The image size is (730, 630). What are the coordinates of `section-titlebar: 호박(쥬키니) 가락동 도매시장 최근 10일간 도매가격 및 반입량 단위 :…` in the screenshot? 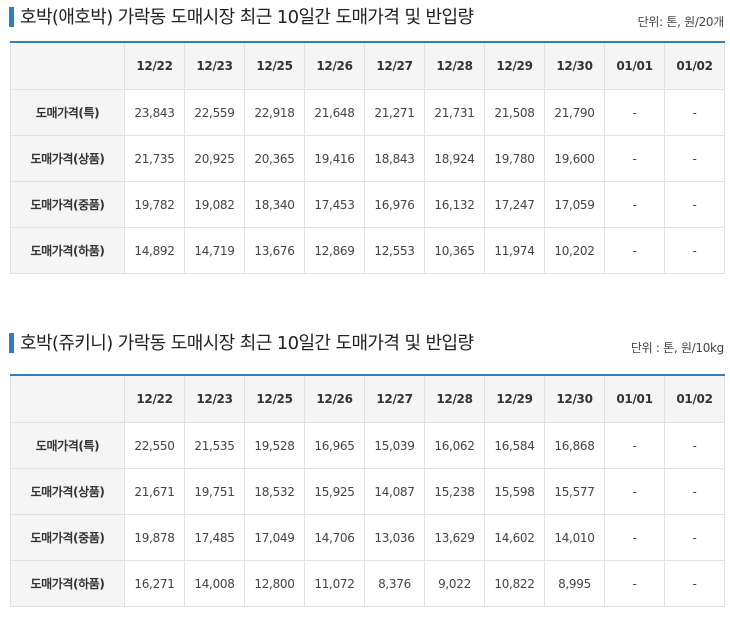 It's located at (365, 345).